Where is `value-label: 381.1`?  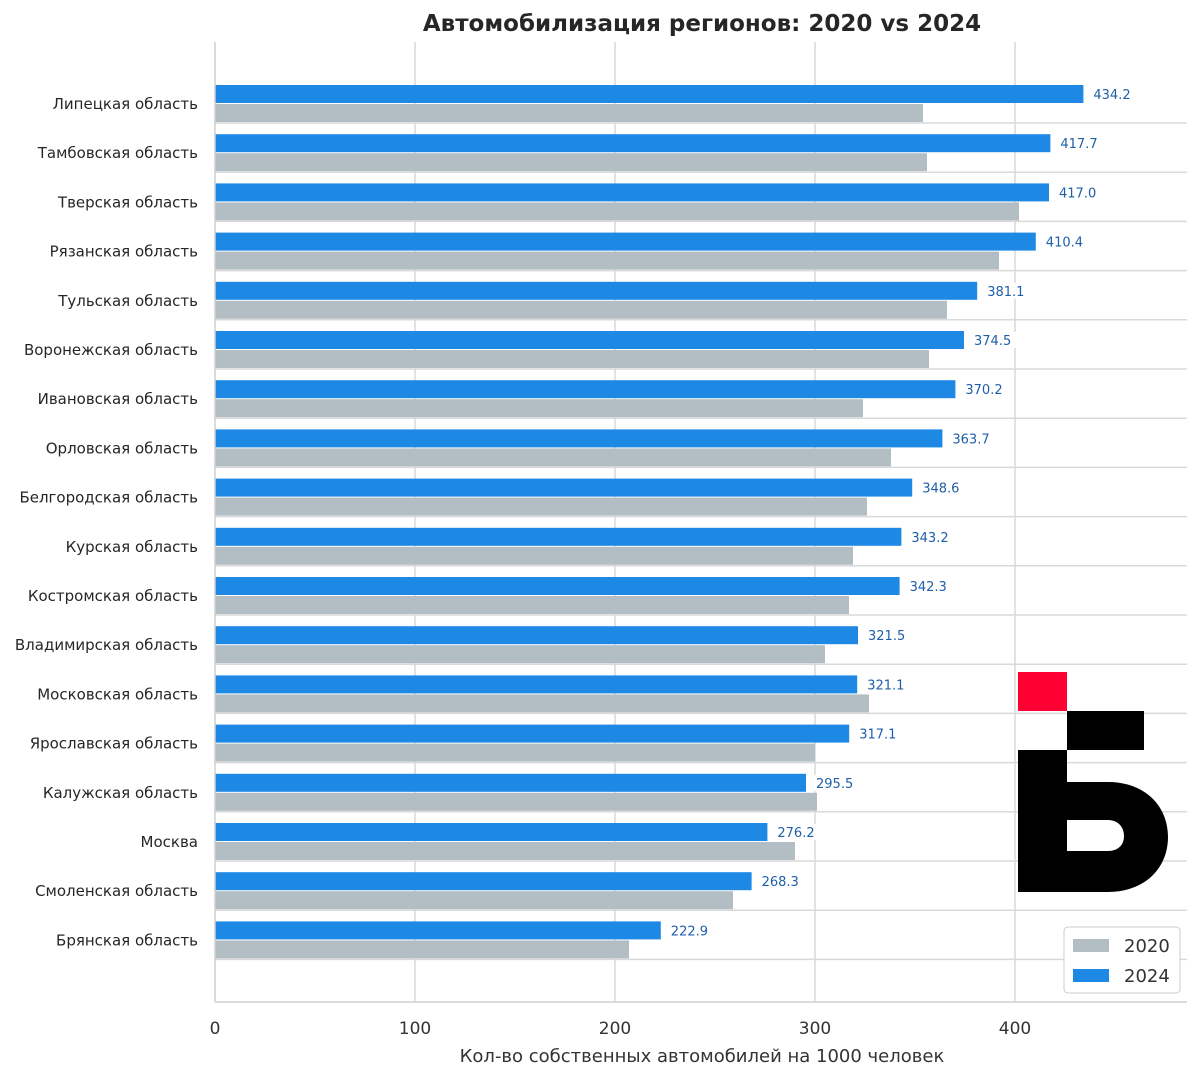 value-label: 381.1 is located at coordinates (1005, 292).